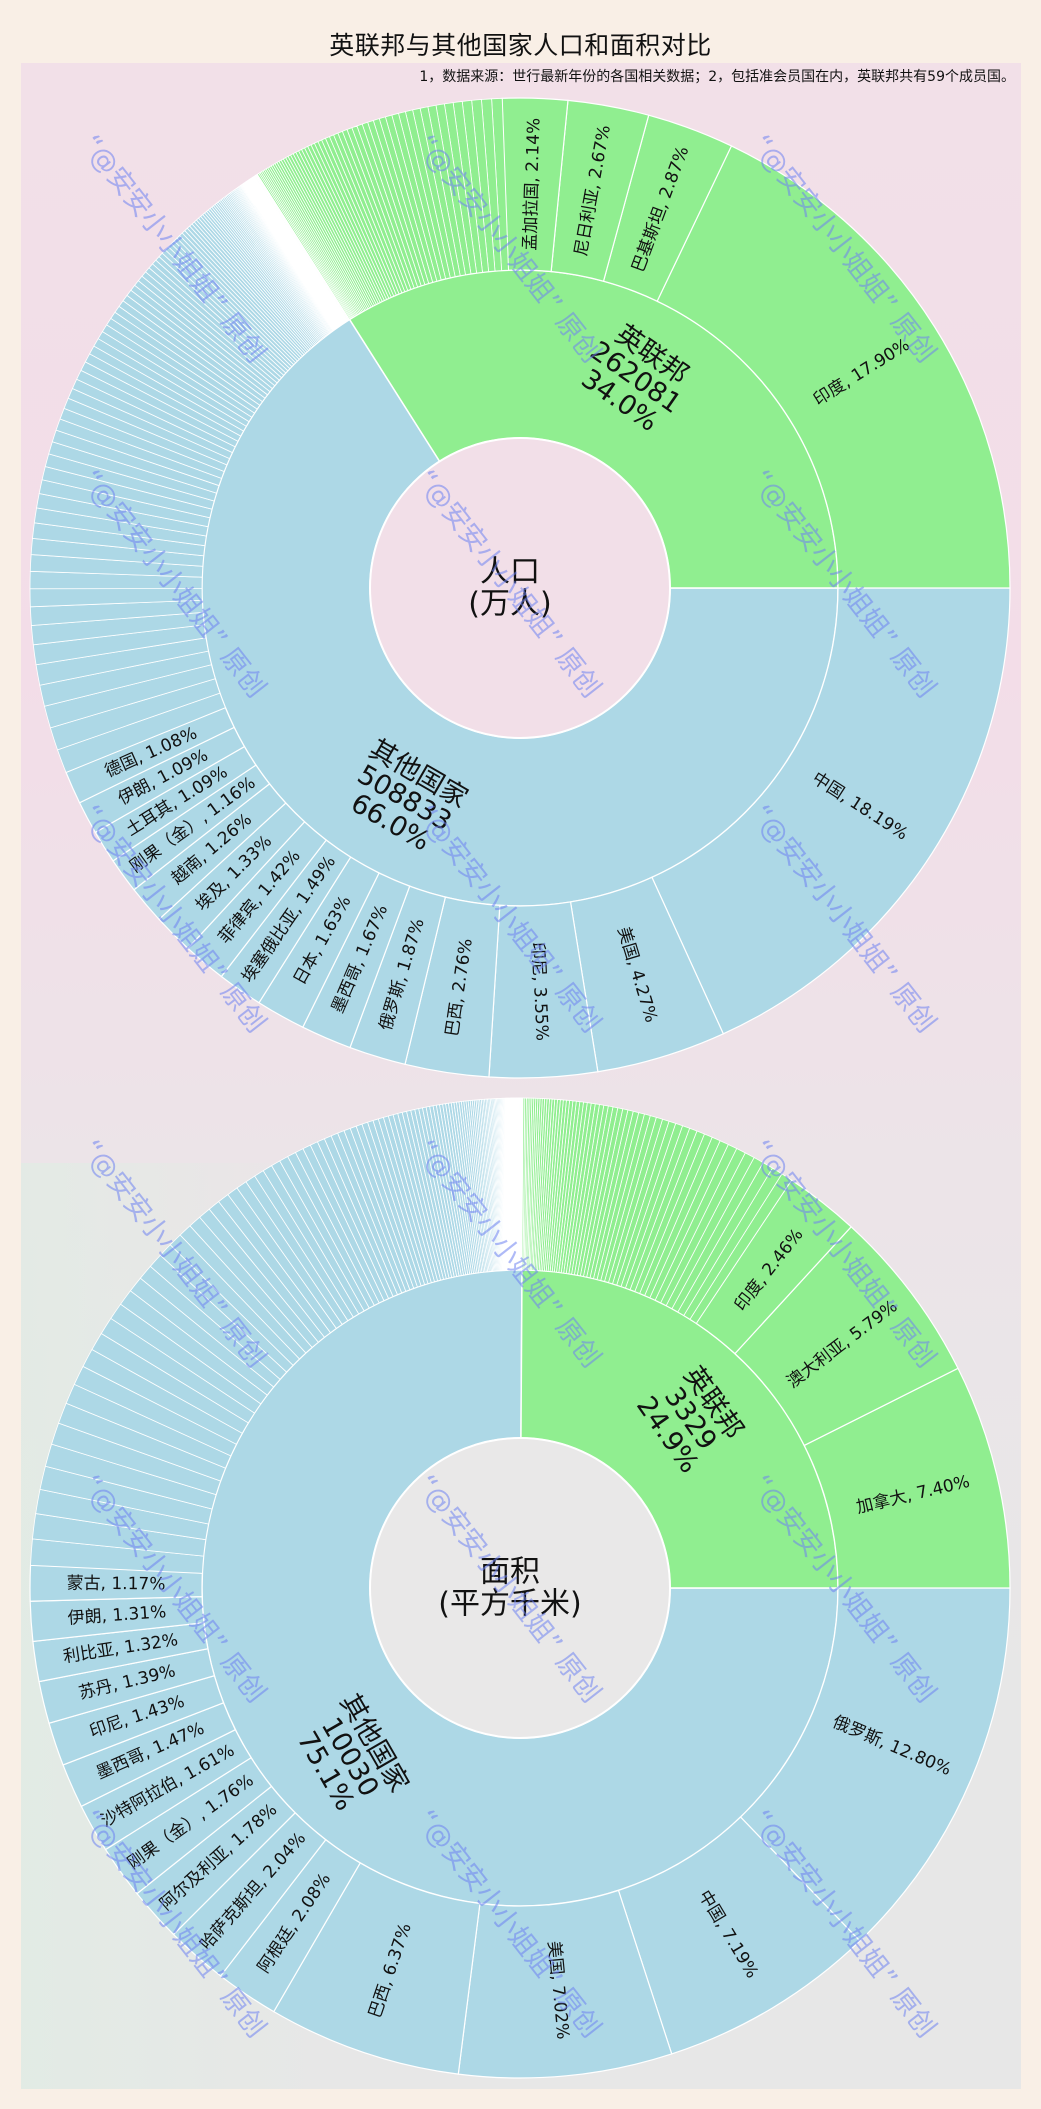  I want to click on svg-text: 人口, so click(510, 572).